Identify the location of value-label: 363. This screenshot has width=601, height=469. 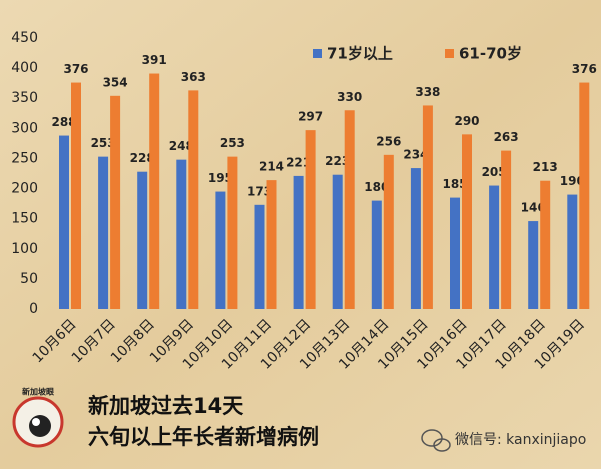
(193, 77).